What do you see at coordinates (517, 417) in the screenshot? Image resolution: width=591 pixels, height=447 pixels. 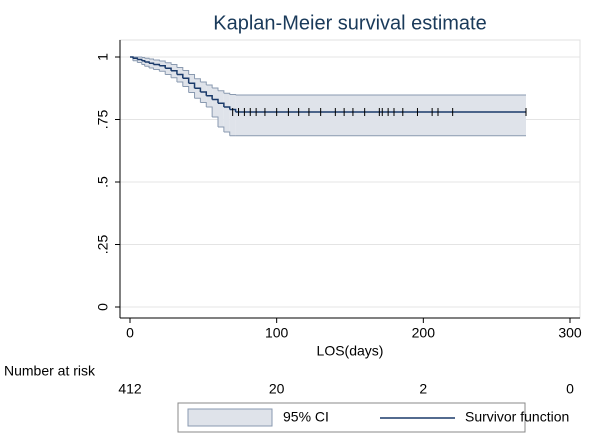 I see `legend-label: Survivor function` at bounding box center [517, 417].